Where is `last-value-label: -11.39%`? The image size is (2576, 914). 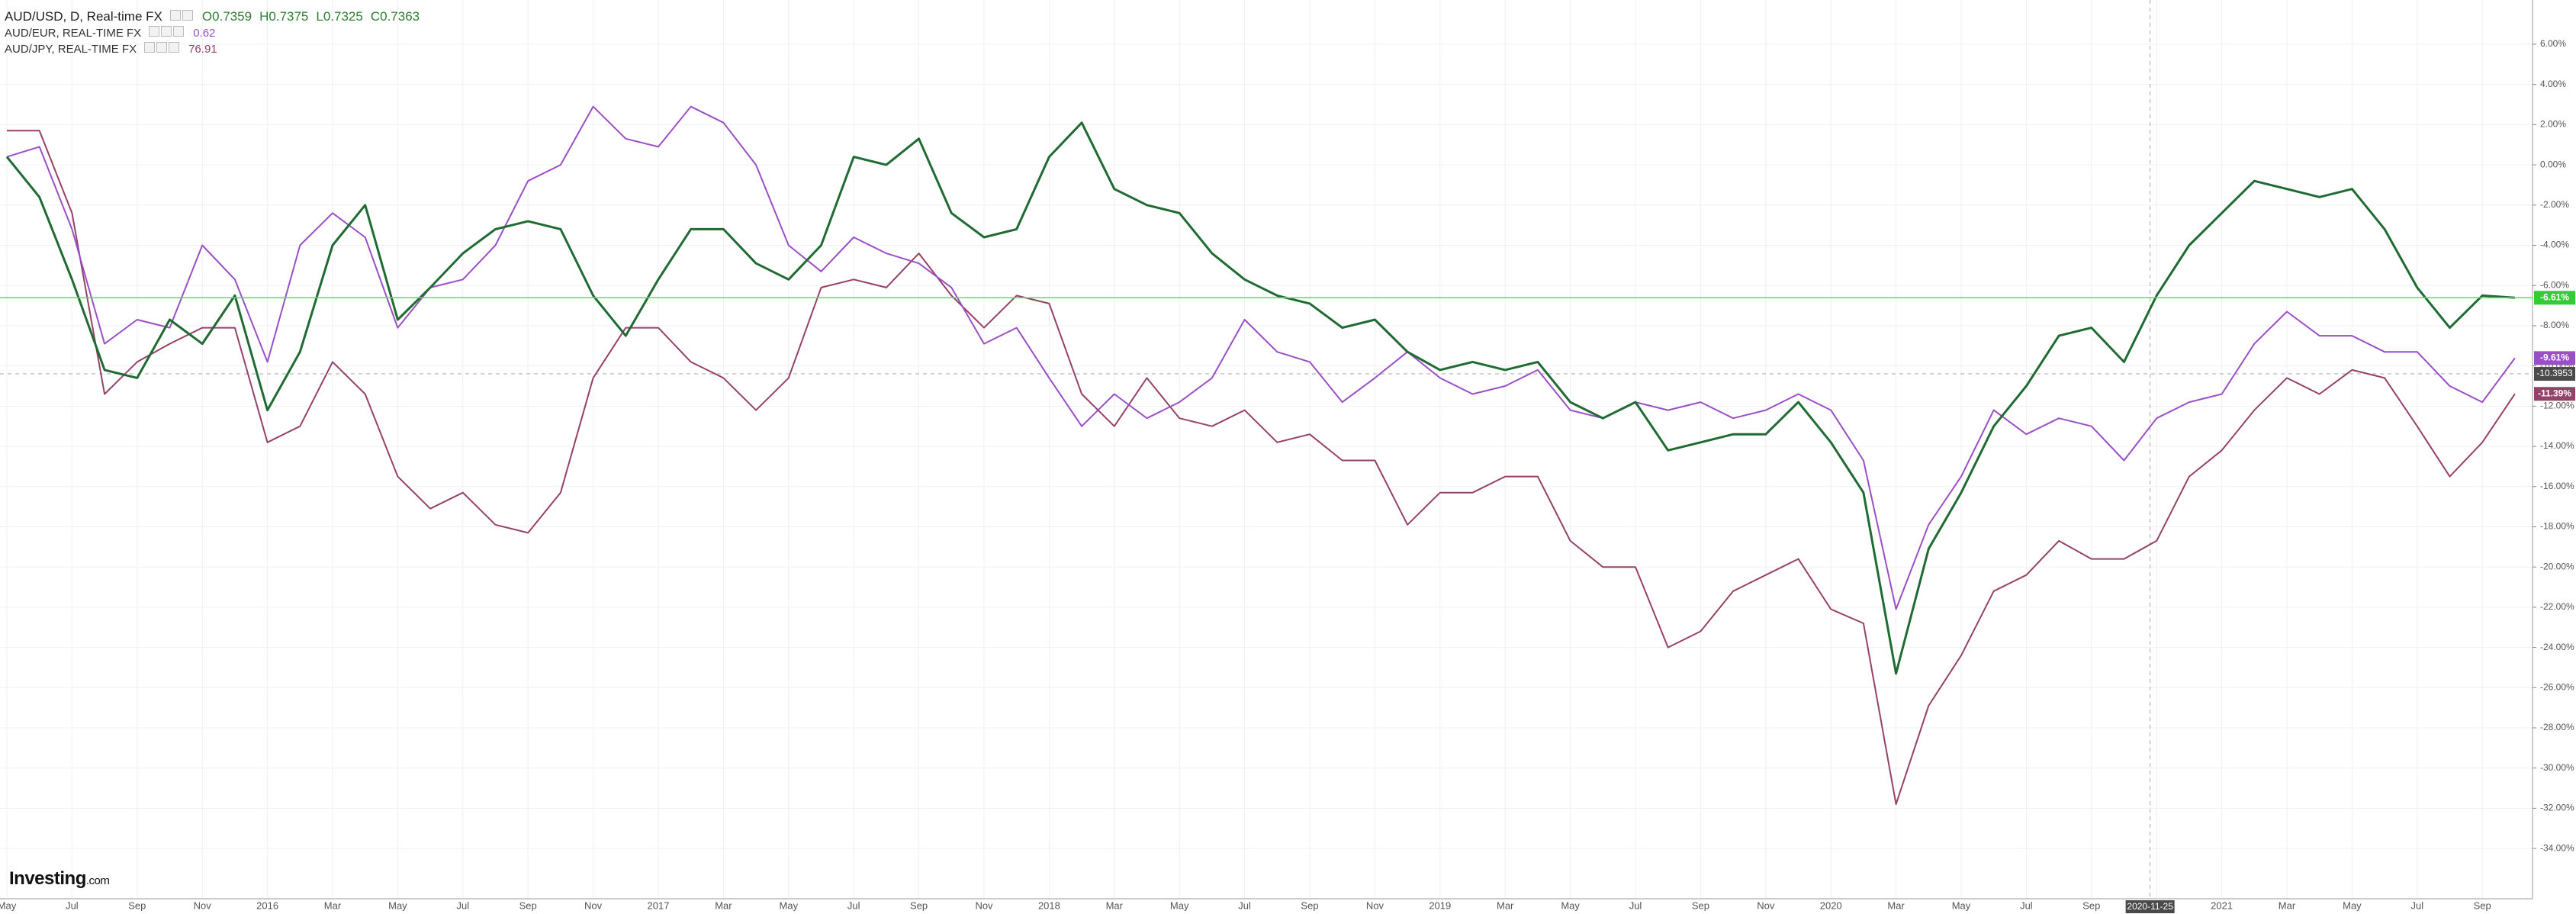 last-value-label: -11.39% is located at coordinates (2555, 393).